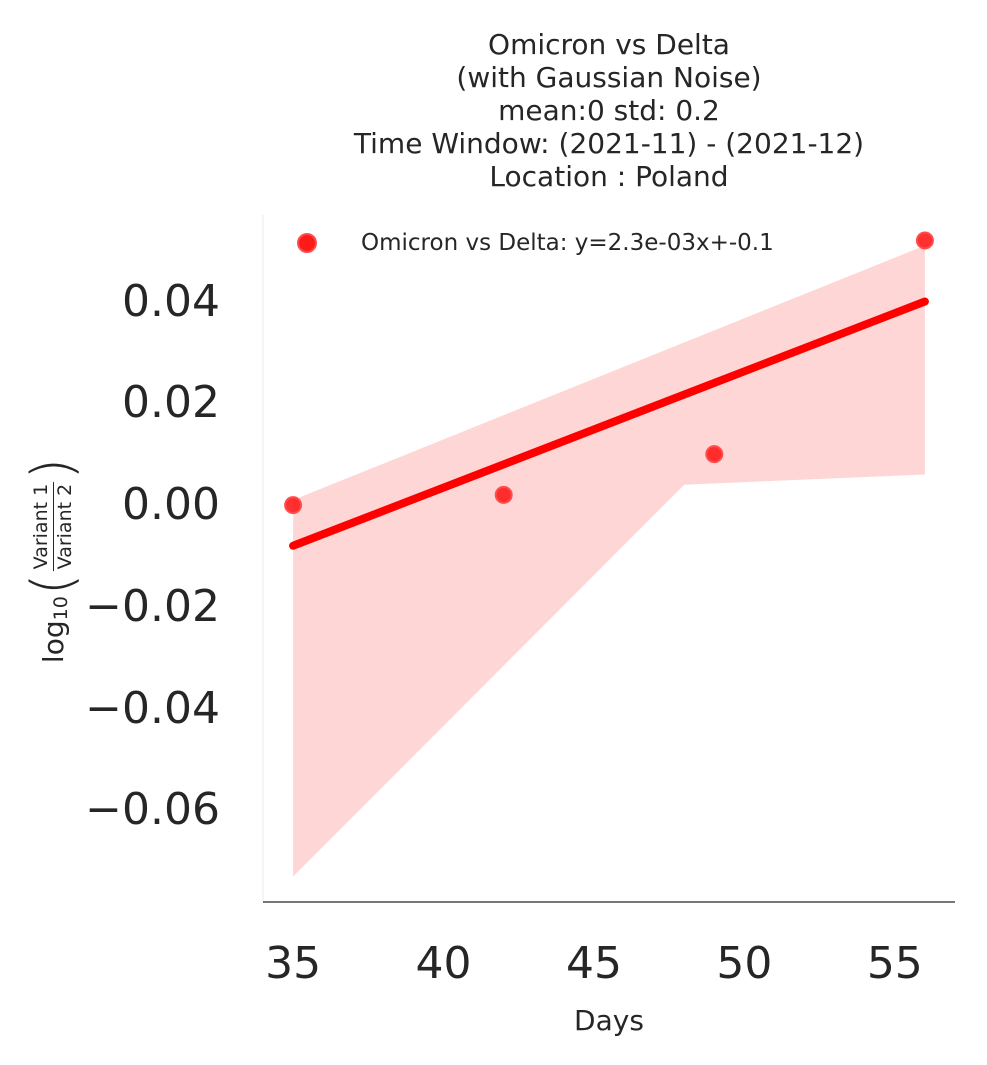 The height and width of the screenshot is (1065, 987). What do you see at coordinates (171, 403) in the screenshot?
I see `y-tick-label: 0.02` at bounding box center [171, 403].